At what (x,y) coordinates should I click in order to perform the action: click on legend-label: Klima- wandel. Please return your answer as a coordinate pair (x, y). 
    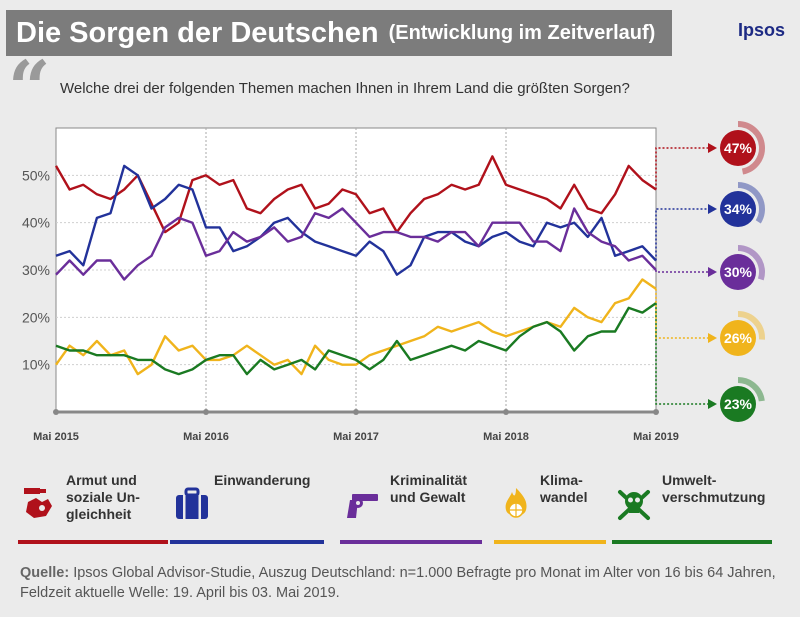
    Looking at the image, I should click on (564, 488).